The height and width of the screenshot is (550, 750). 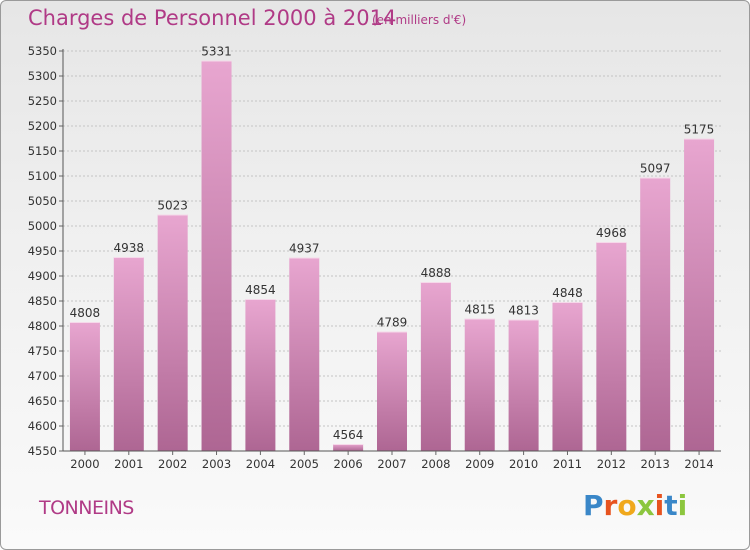 I want to click on y-tick-label: 4700, so click(x=42, y=376).